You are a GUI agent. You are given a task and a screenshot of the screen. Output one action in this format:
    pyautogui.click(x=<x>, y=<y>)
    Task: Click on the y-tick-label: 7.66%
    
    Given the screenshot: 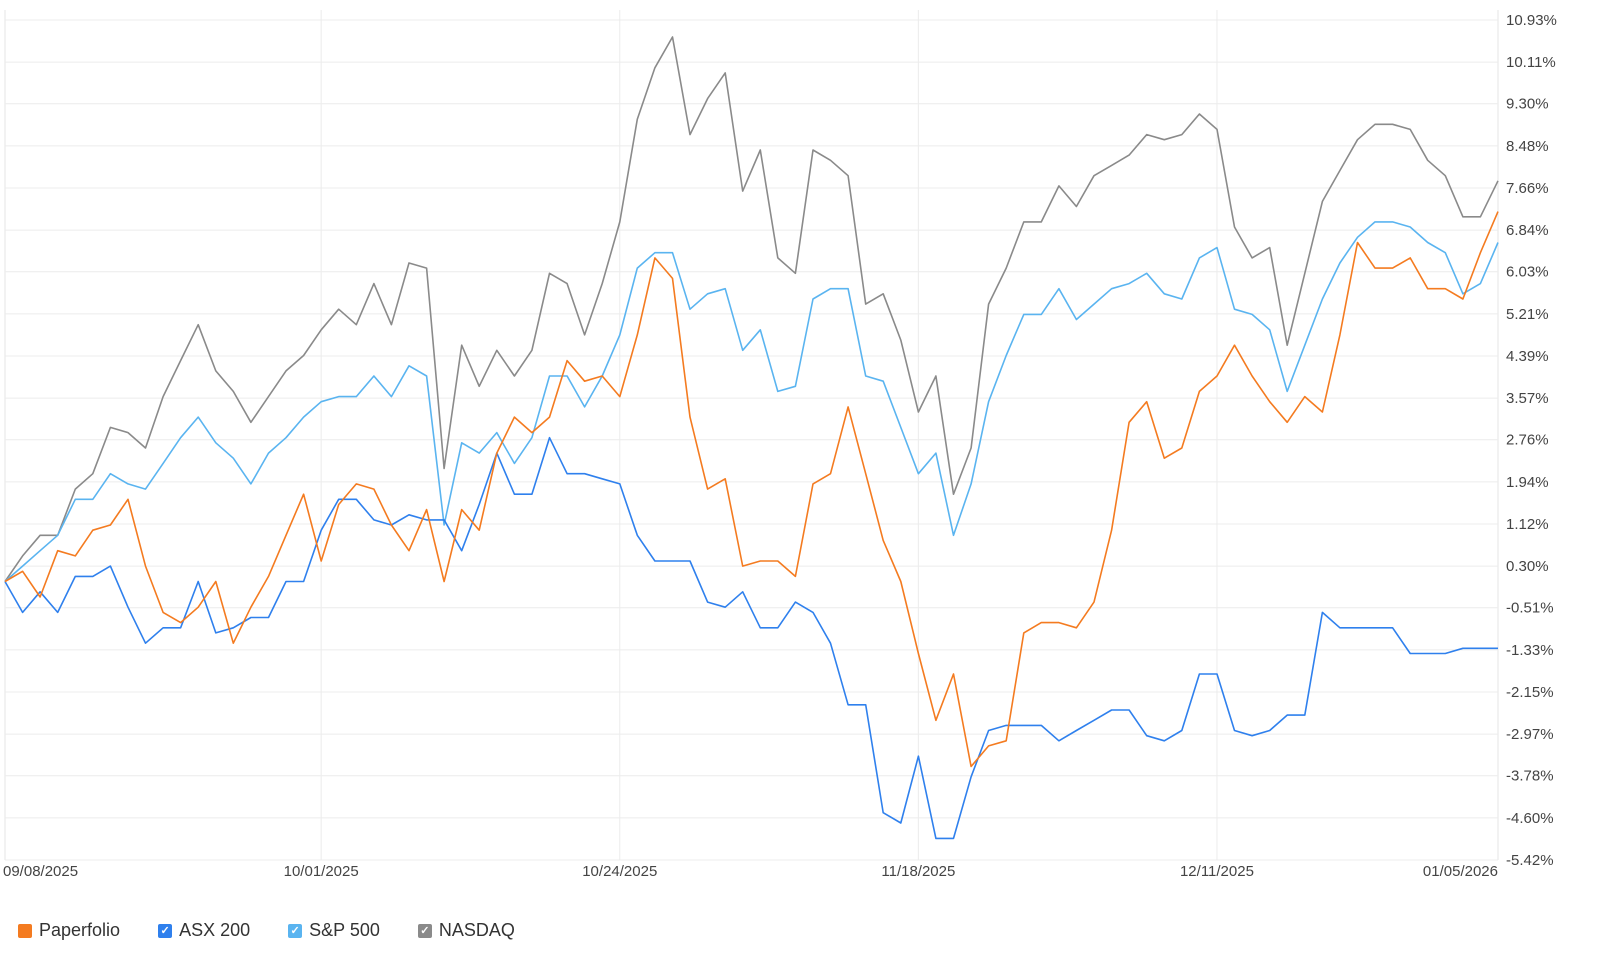 What is the action you would take?
    pyautogui.click(x=1527, y=188)
    